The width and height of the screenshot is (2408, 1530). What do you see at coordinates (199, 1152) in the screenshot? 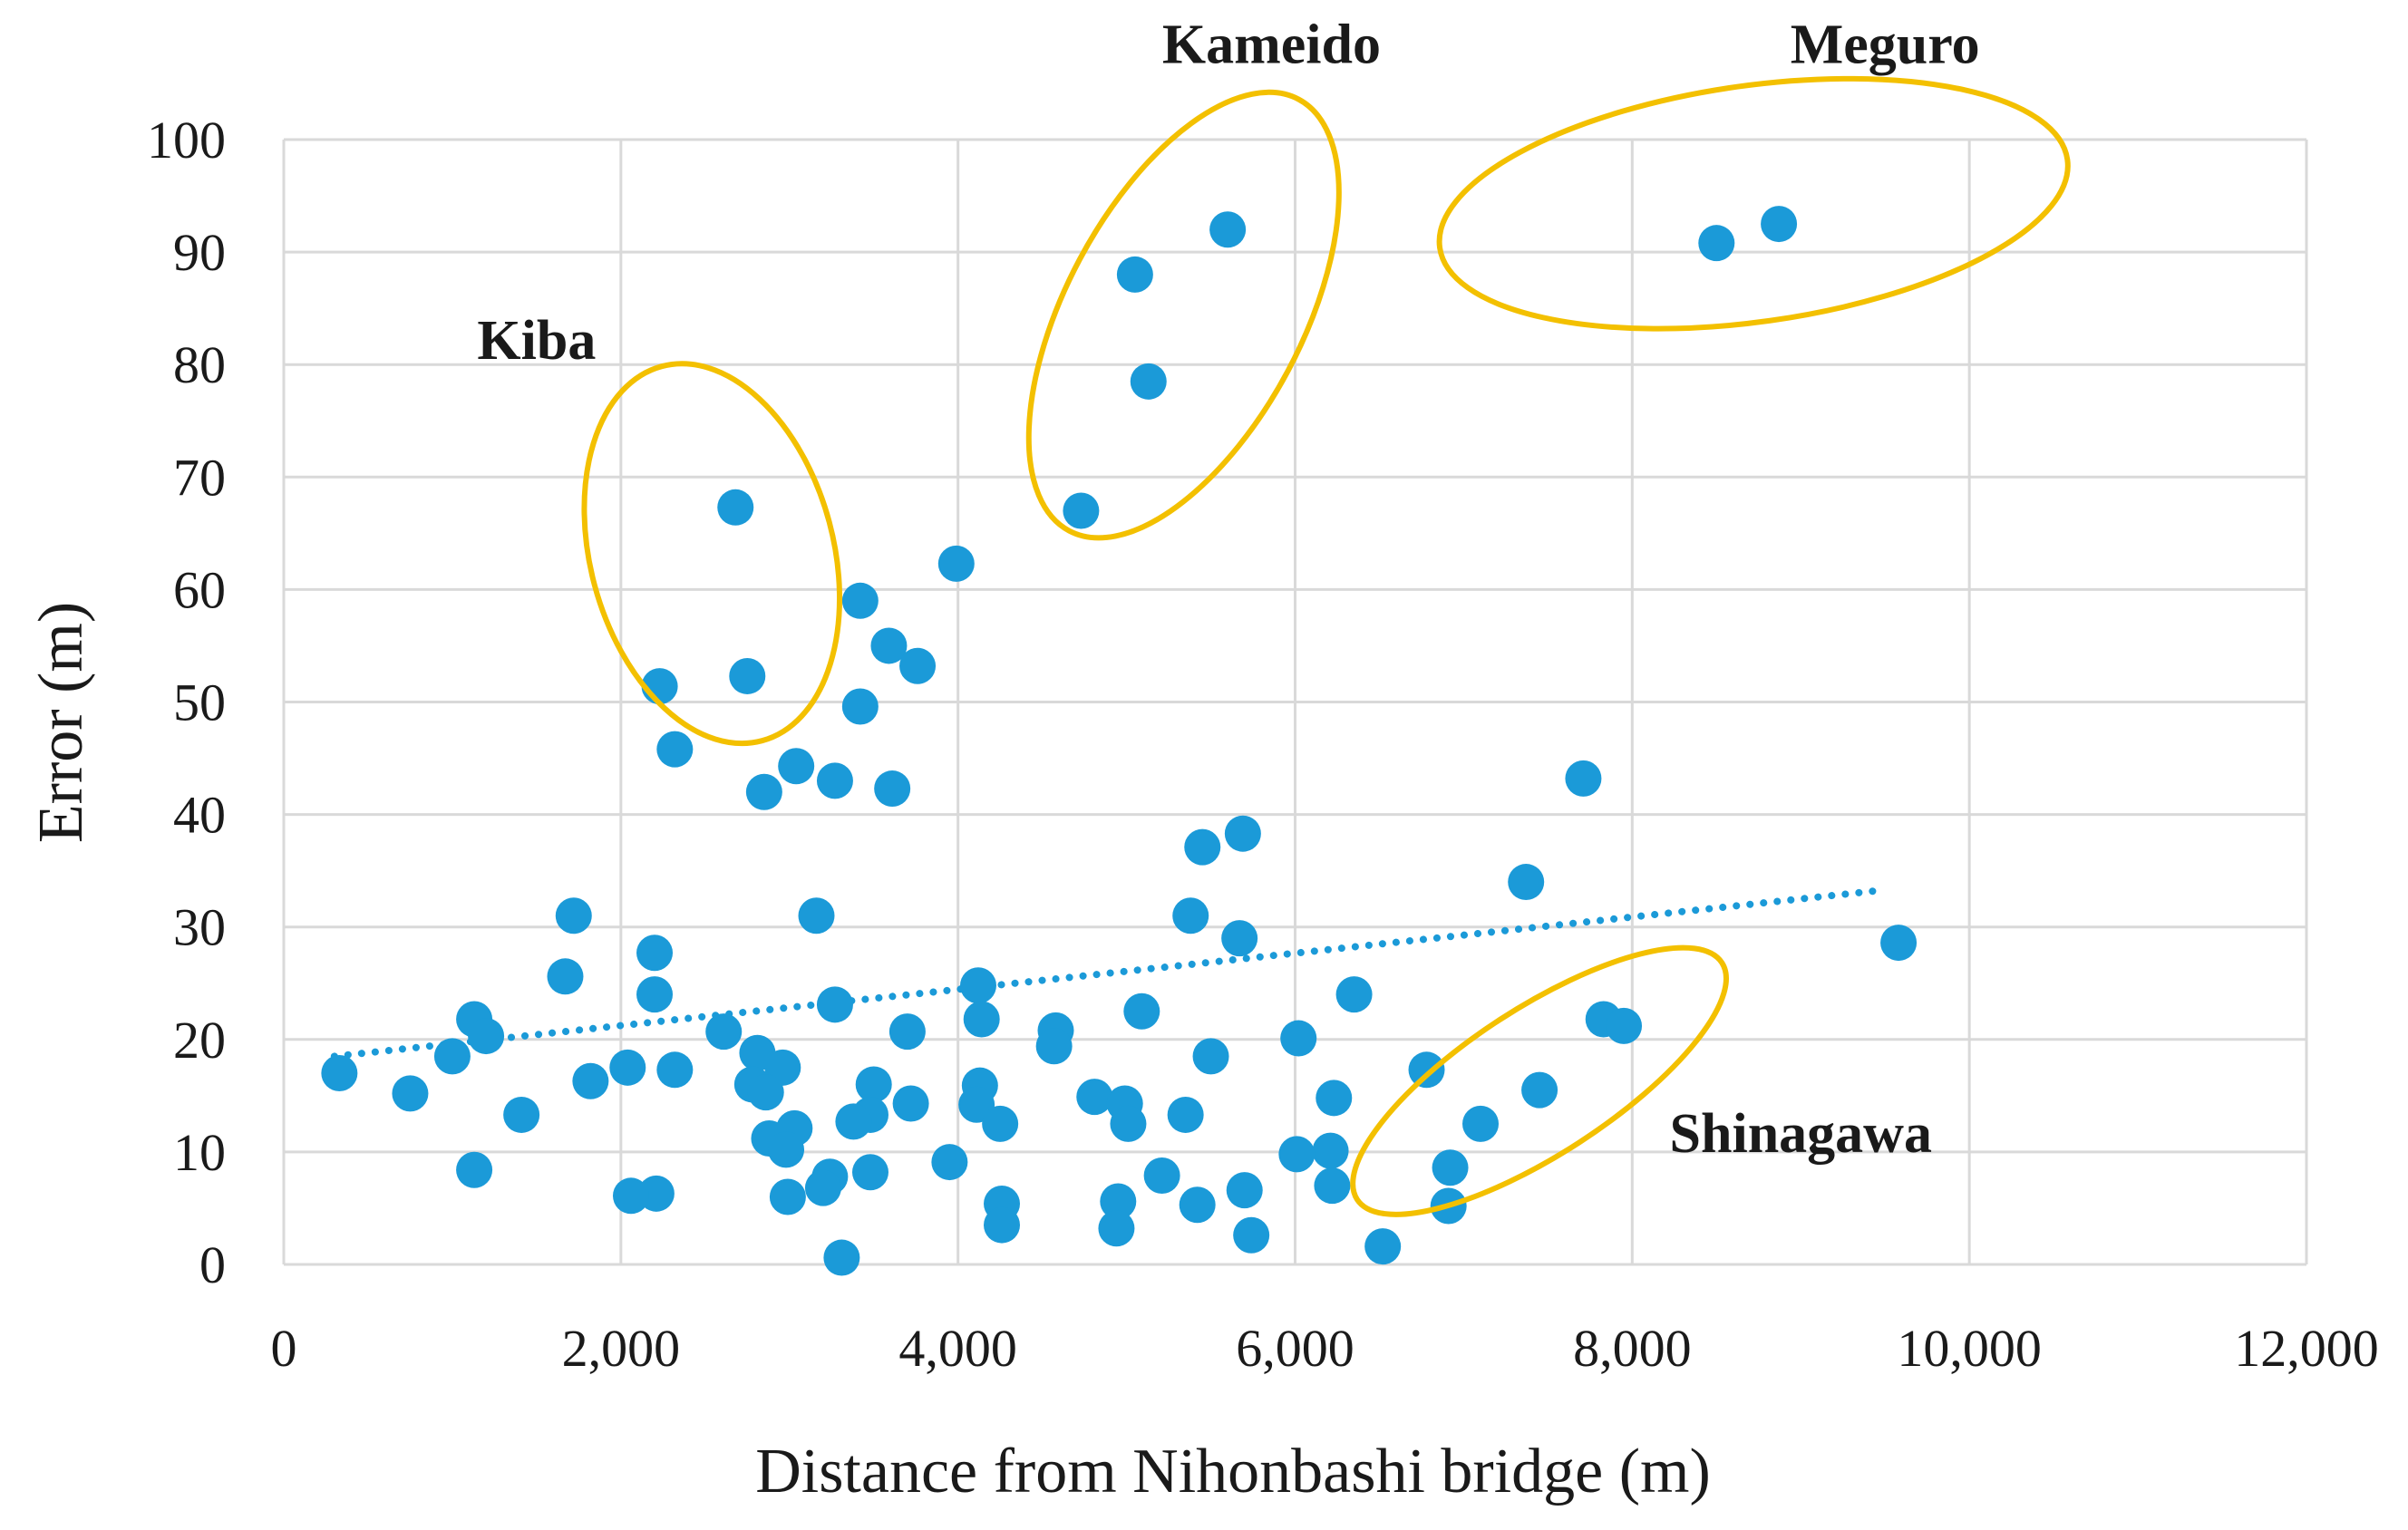
I see `y-tick-label: 10` at bounding box center [199, 1152].